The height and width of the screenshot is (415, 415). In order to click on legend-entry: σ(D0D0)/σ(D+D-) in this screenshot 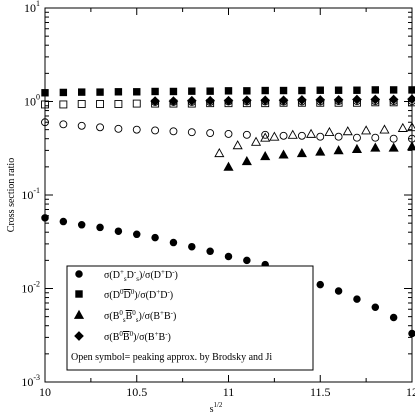, I will do `click(124, 294)`.